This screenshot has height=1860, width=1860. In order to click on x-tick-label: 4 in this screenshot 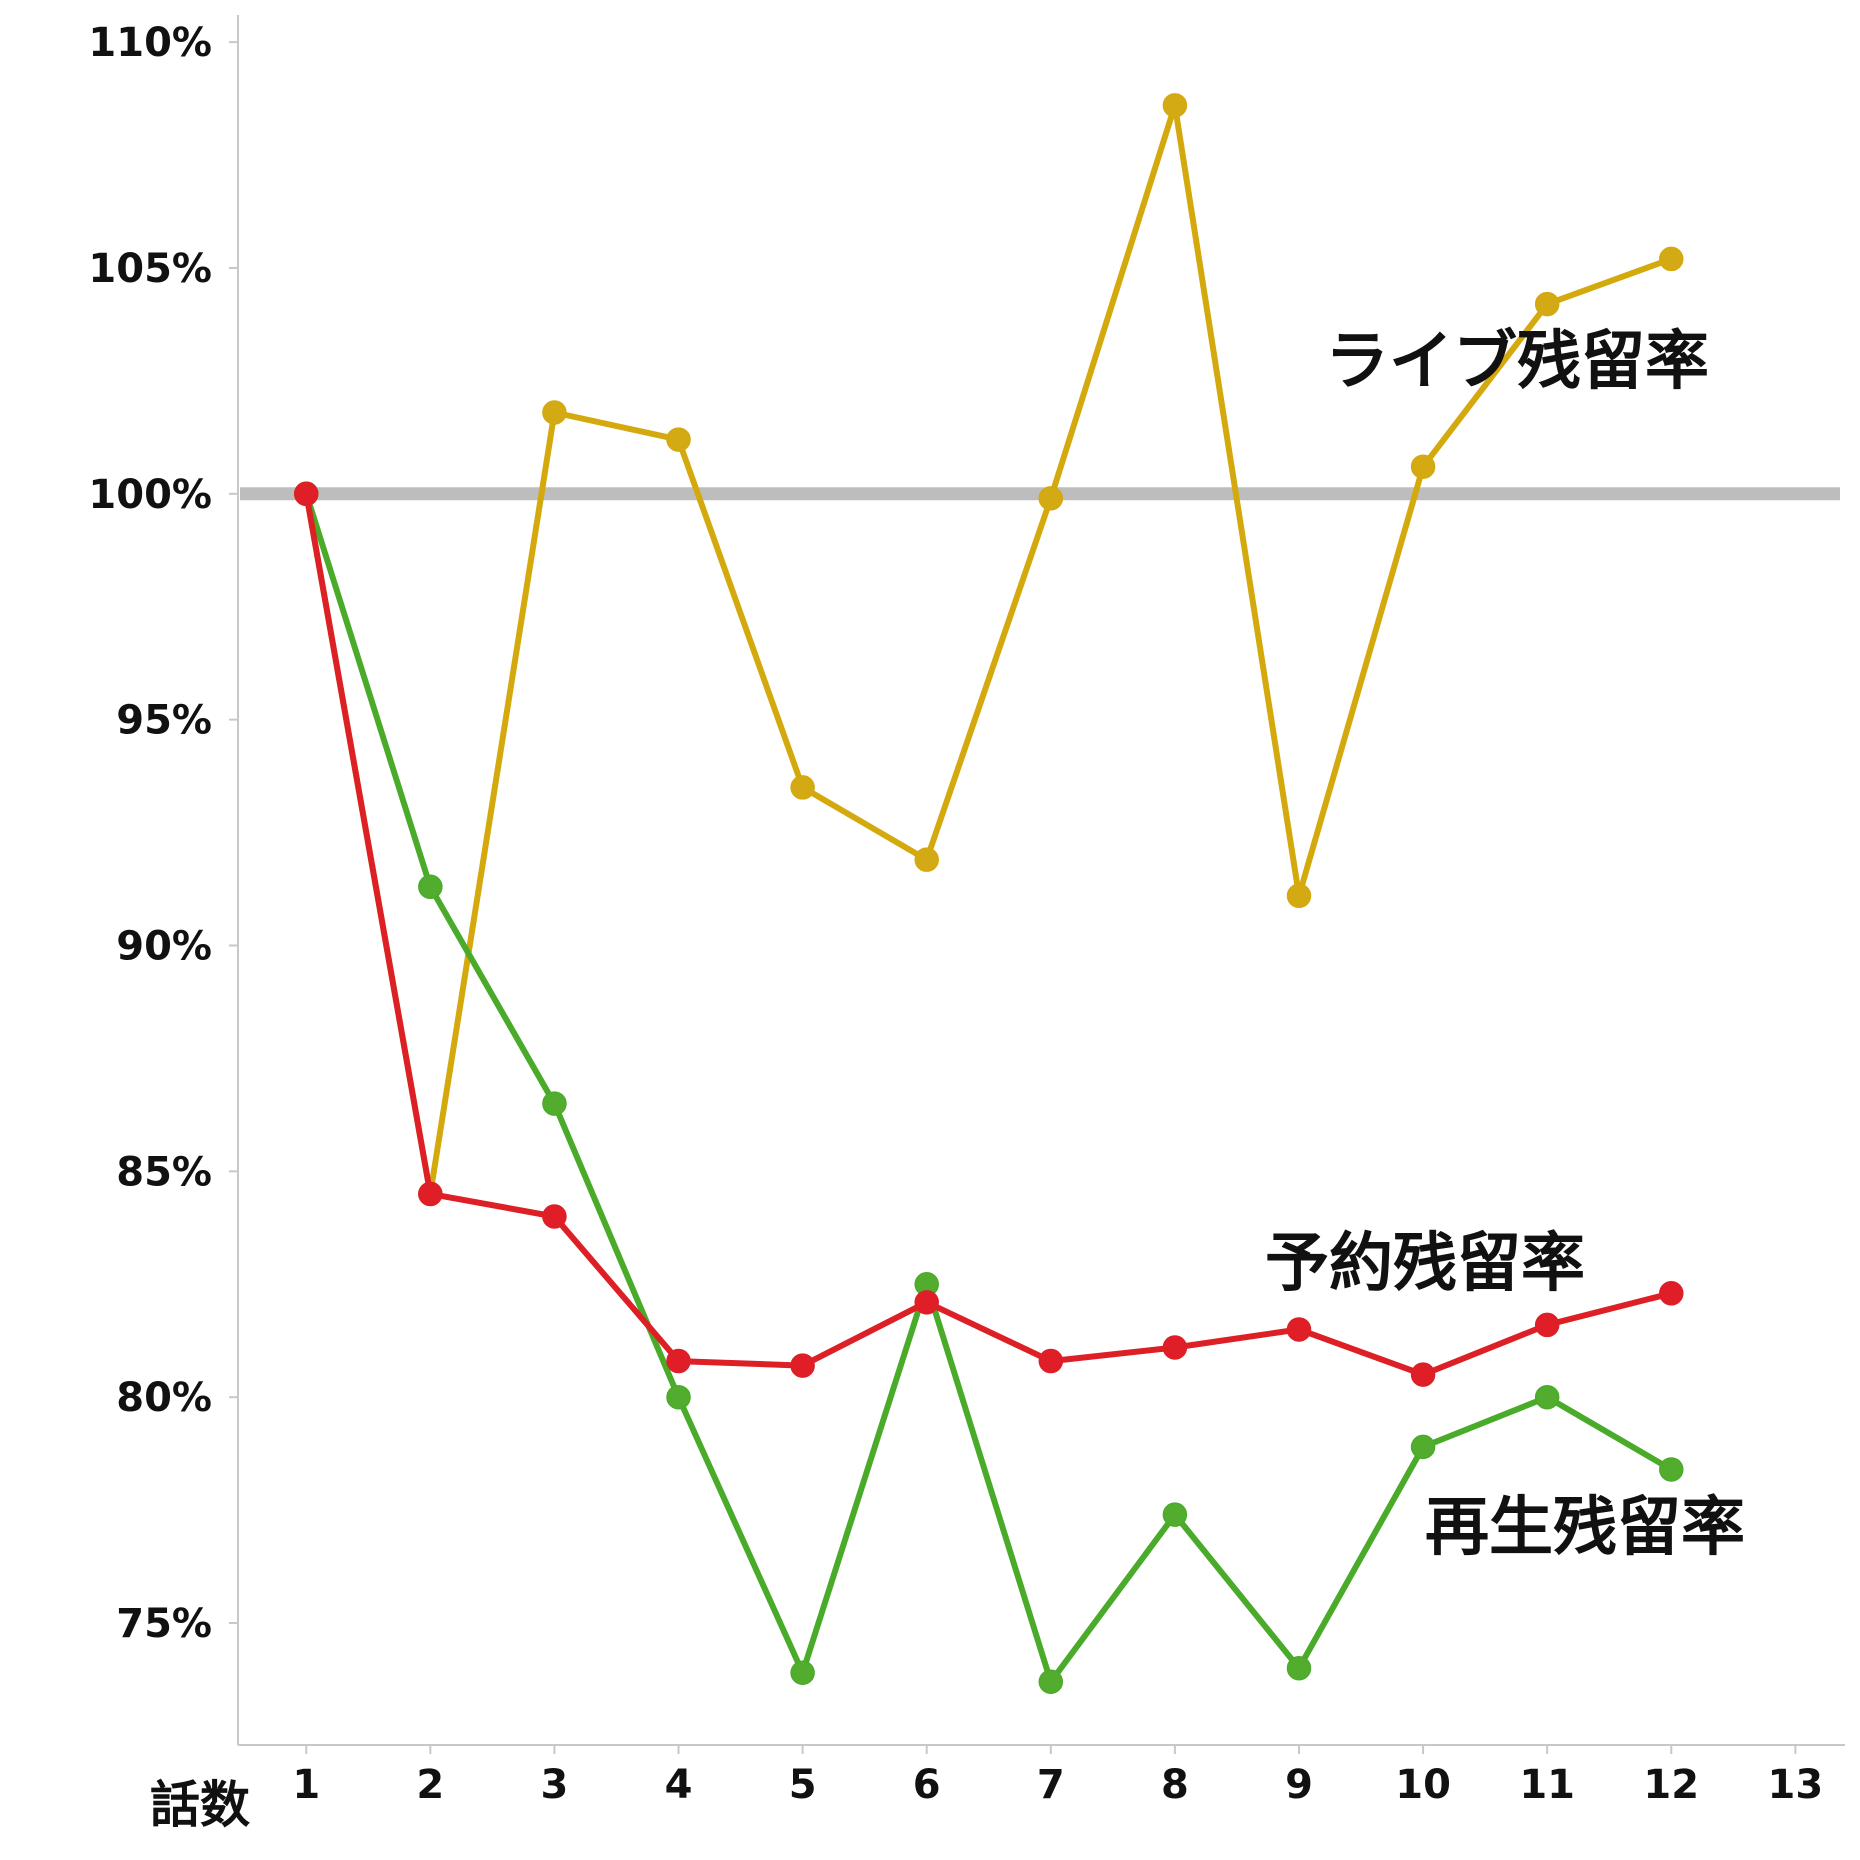, I will do `click(679, 1785)`.